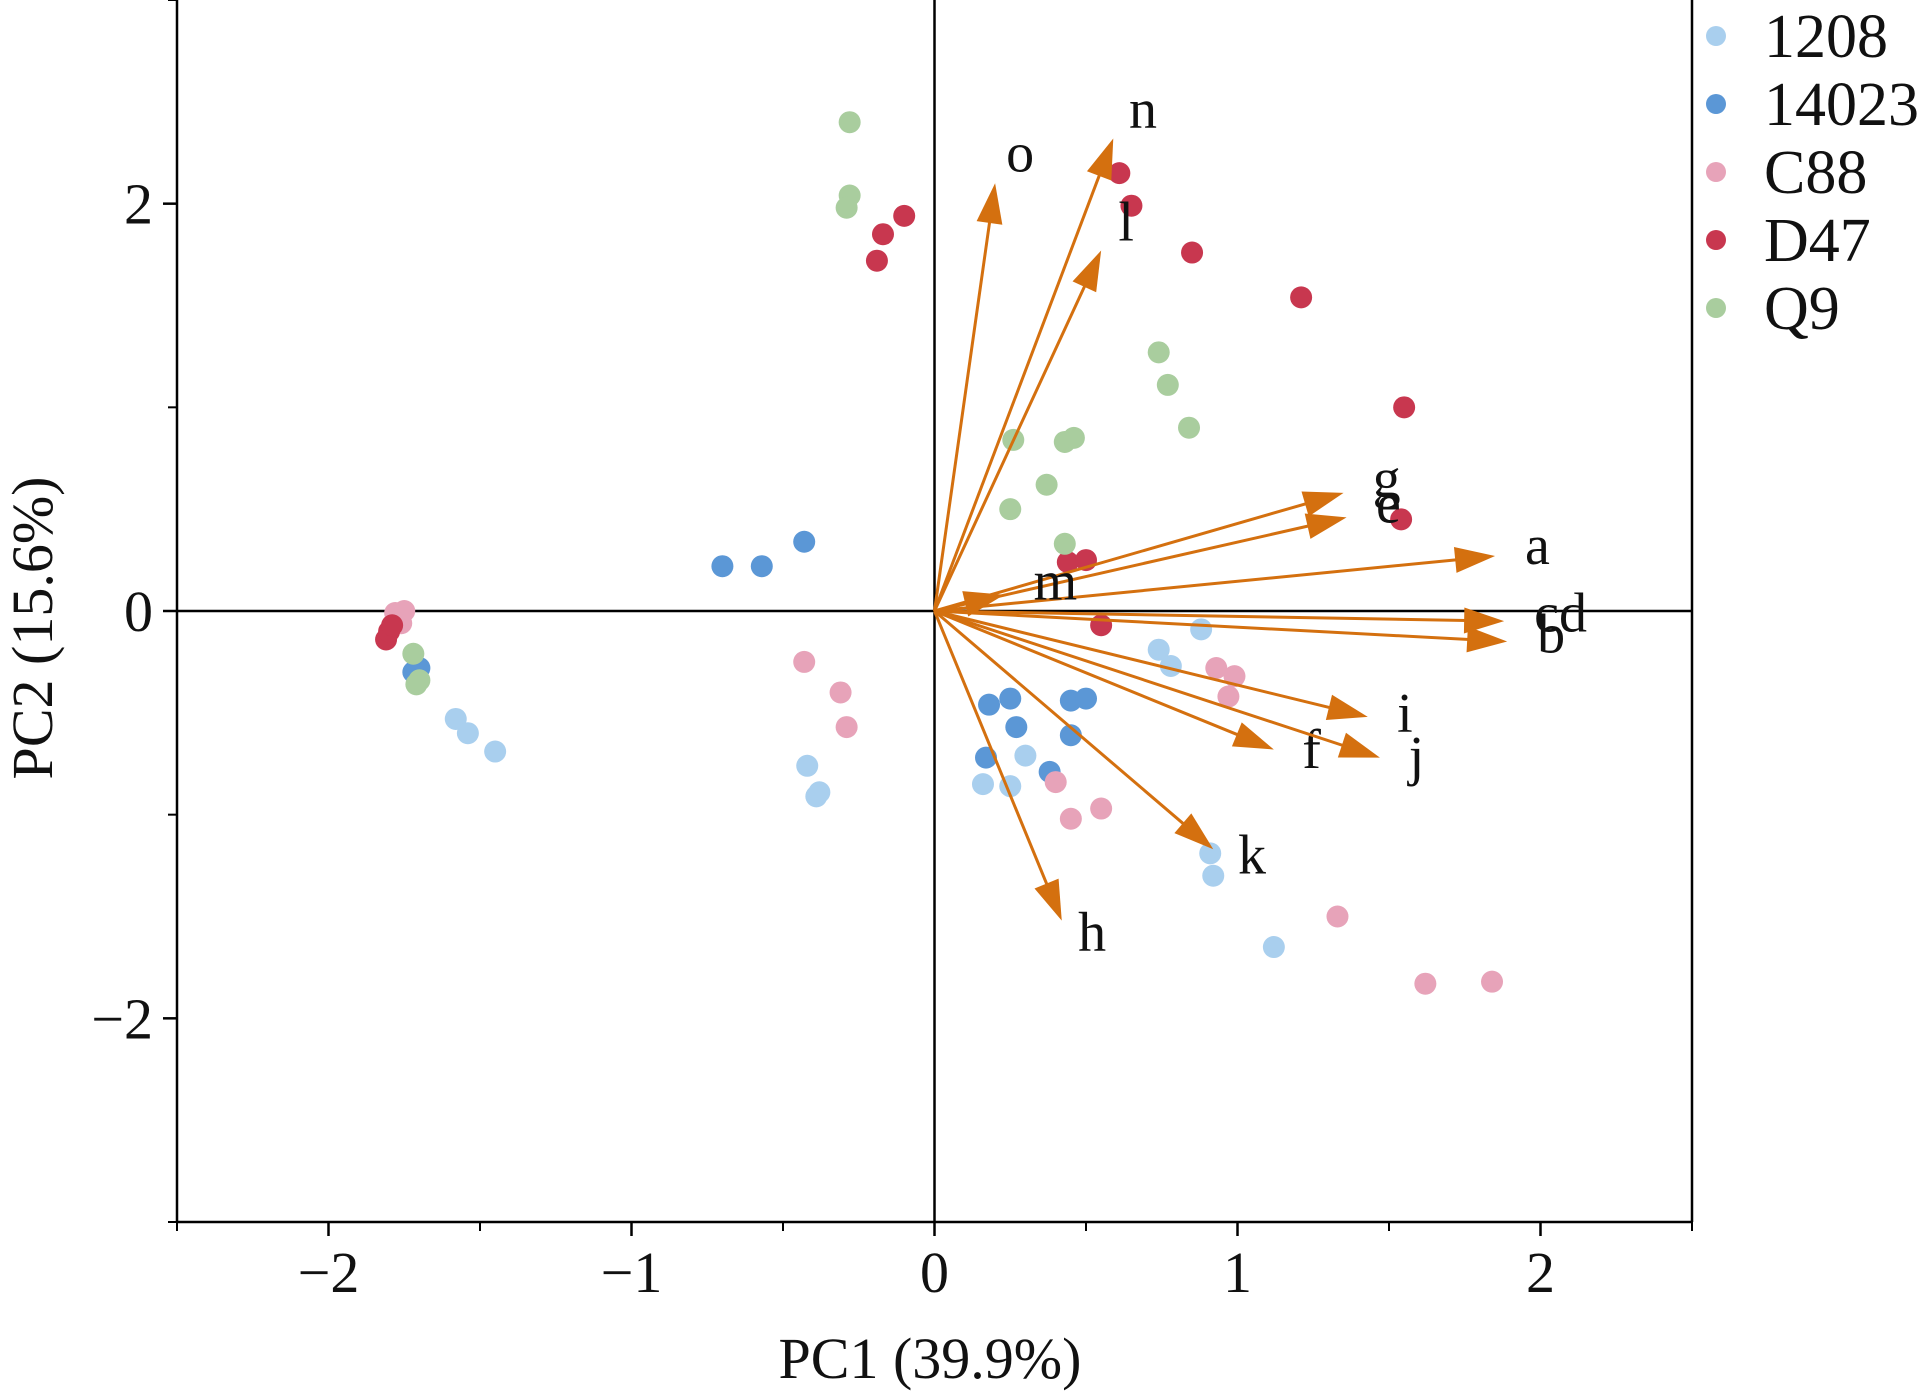 The image size is (1918, 1397). What do you see at coordinates (1252, 856) in the screenshot?
I see `loading-label: k` at bounding box center [1252, 856].